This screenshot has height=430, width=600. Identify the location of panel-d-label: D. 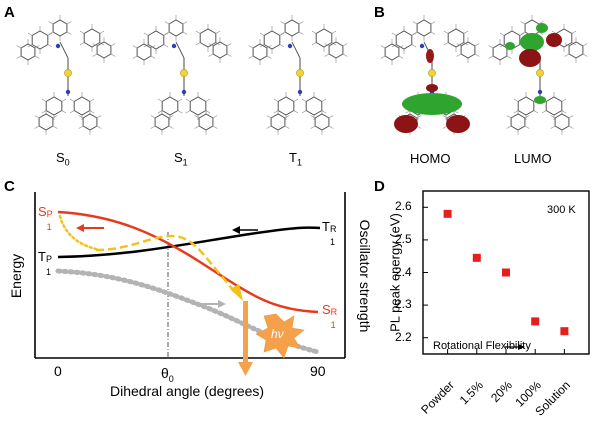
(379, 186).